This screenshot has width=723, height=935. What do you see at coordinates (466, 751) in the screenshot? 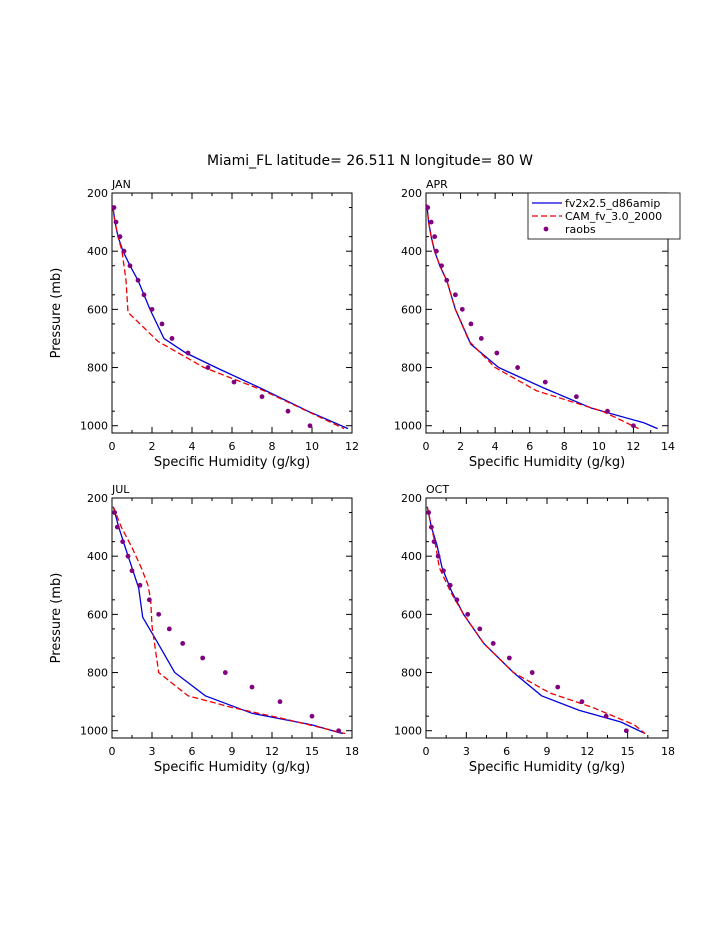
I see `x-tick-label: 3` at bounding box center [466, 751].